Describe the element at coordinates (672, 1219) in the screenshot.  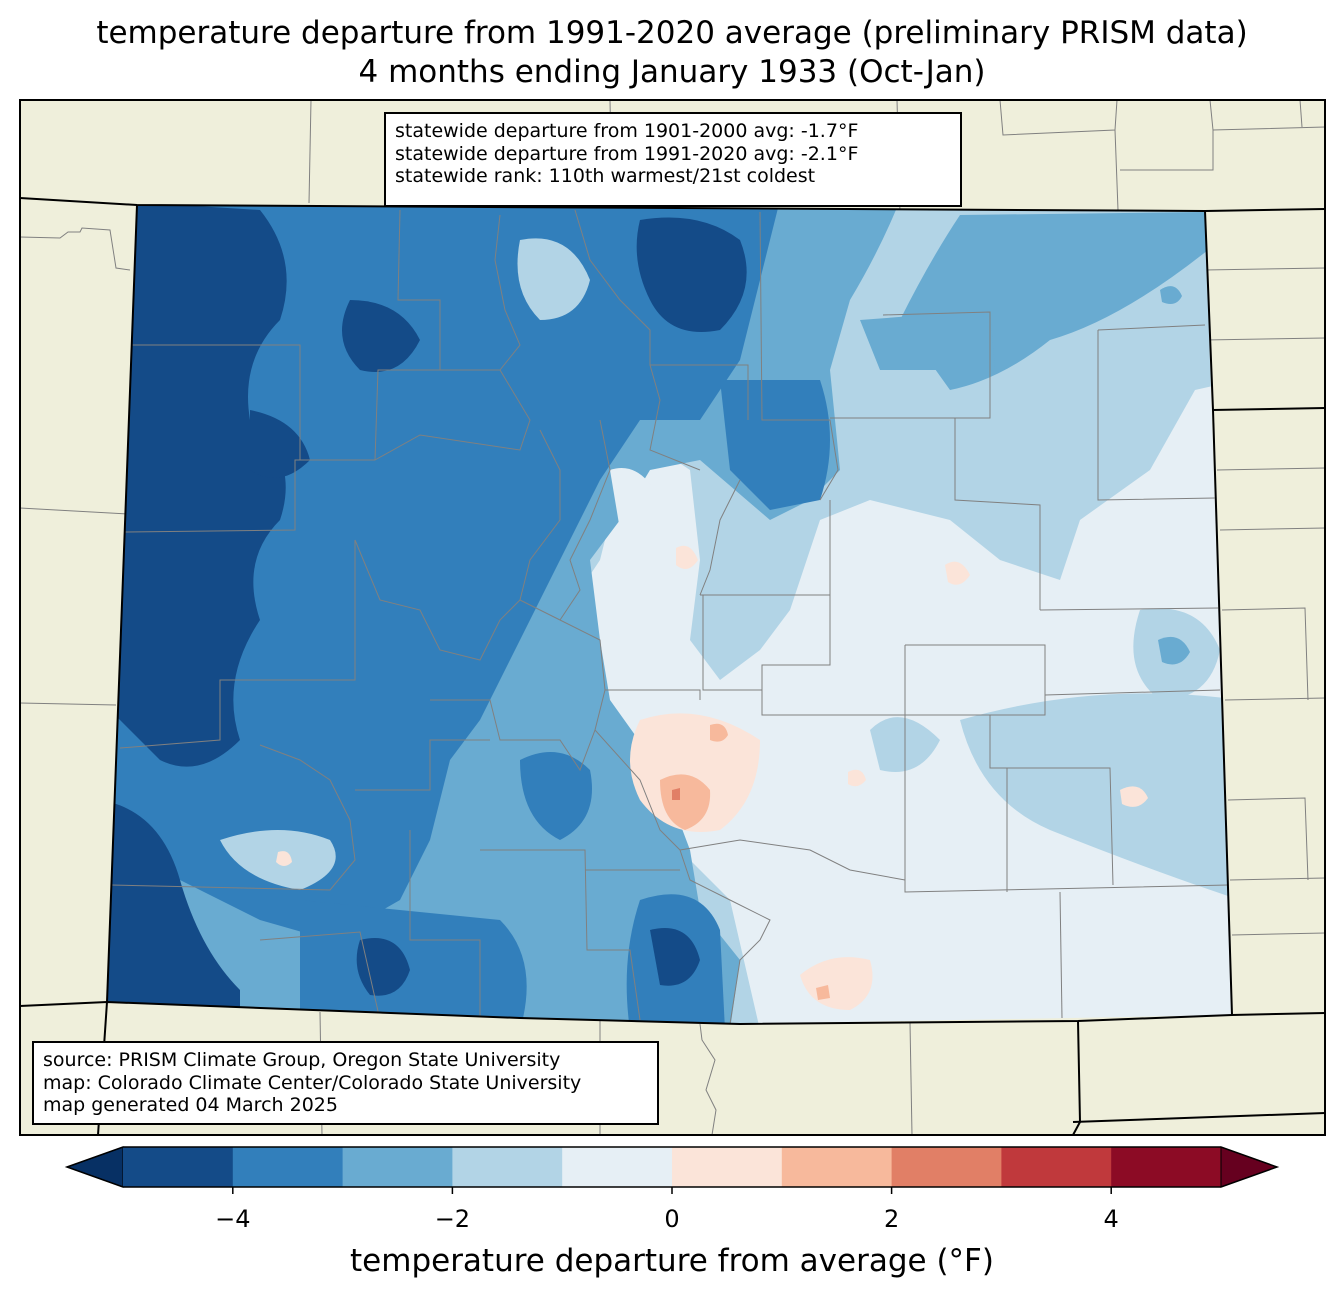
I see `colorbar-tick-label: 0` at that location.